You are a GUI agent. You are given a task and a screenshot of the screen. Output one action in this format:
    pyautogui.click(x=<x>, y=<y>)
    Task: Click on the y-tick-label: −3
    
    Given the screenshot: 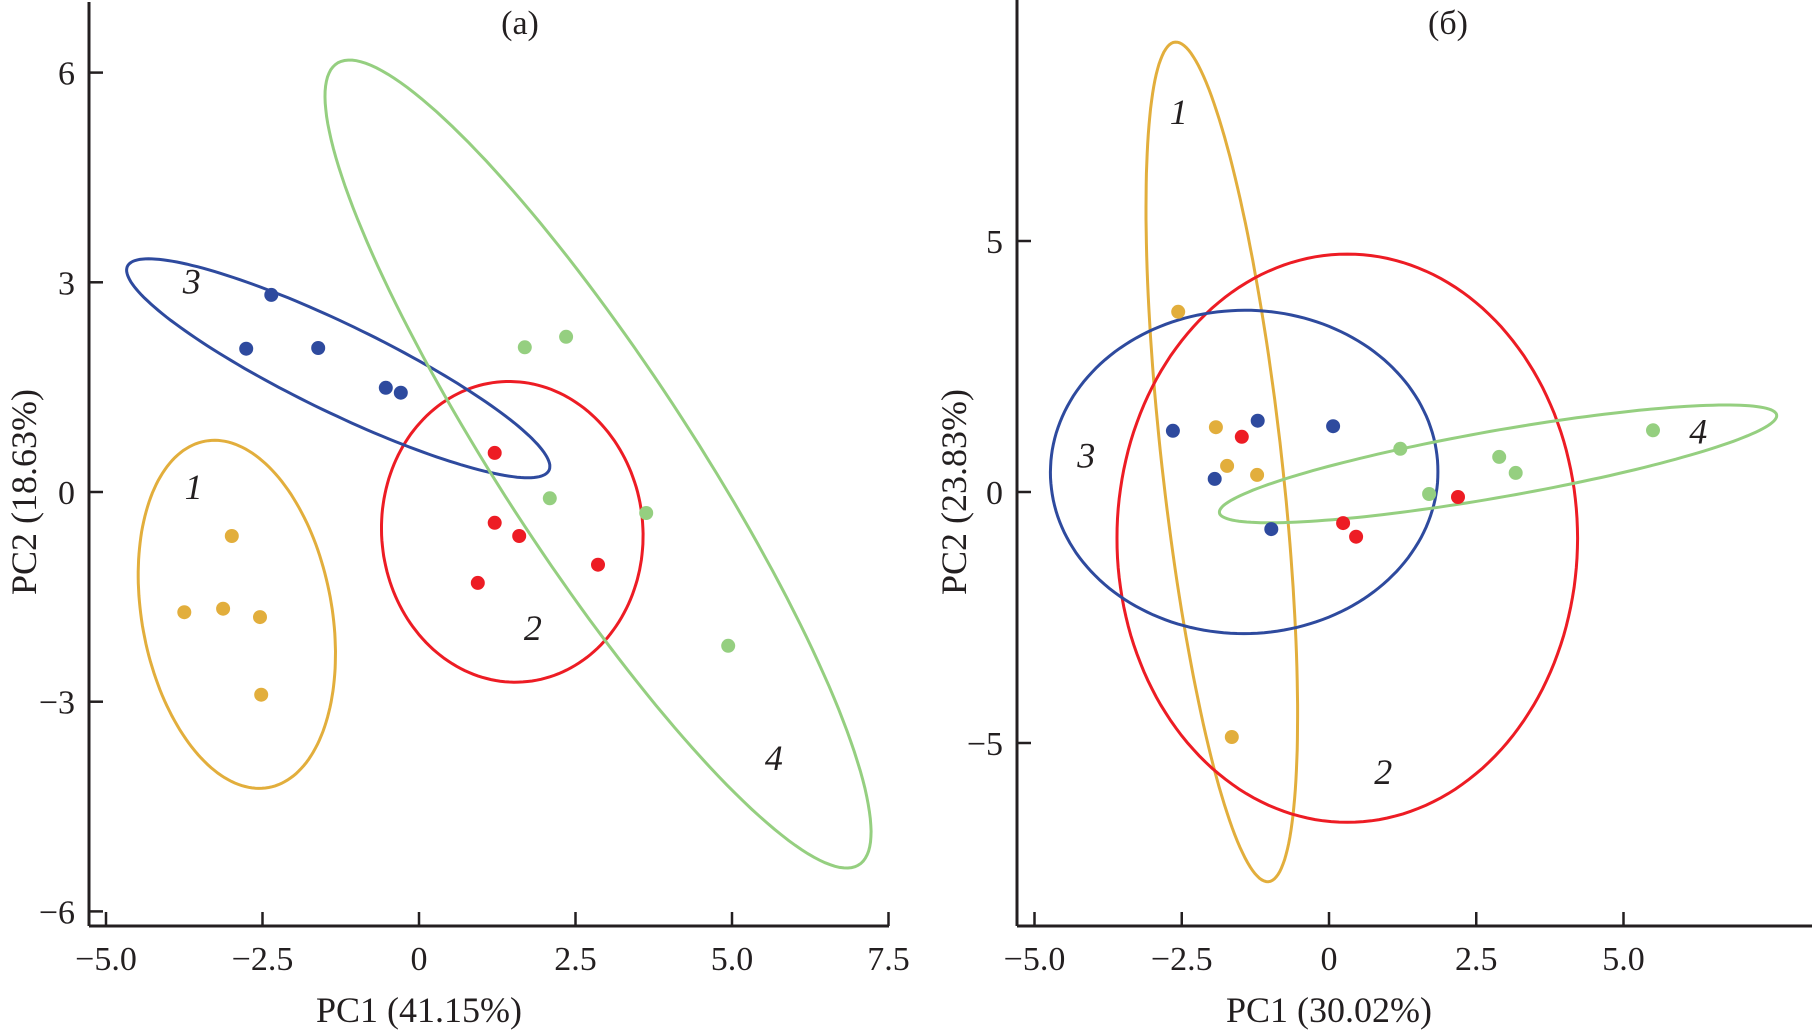 What is the action you would take?
    pyautogui.click(x=57, y=703)
    